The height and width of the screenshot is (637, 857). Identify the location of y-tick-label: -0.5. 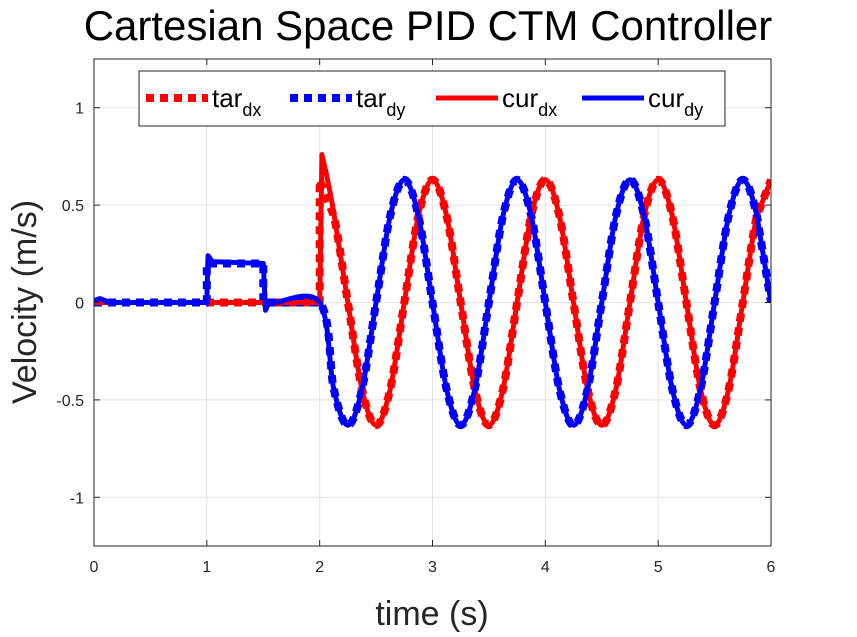
(70, 401).